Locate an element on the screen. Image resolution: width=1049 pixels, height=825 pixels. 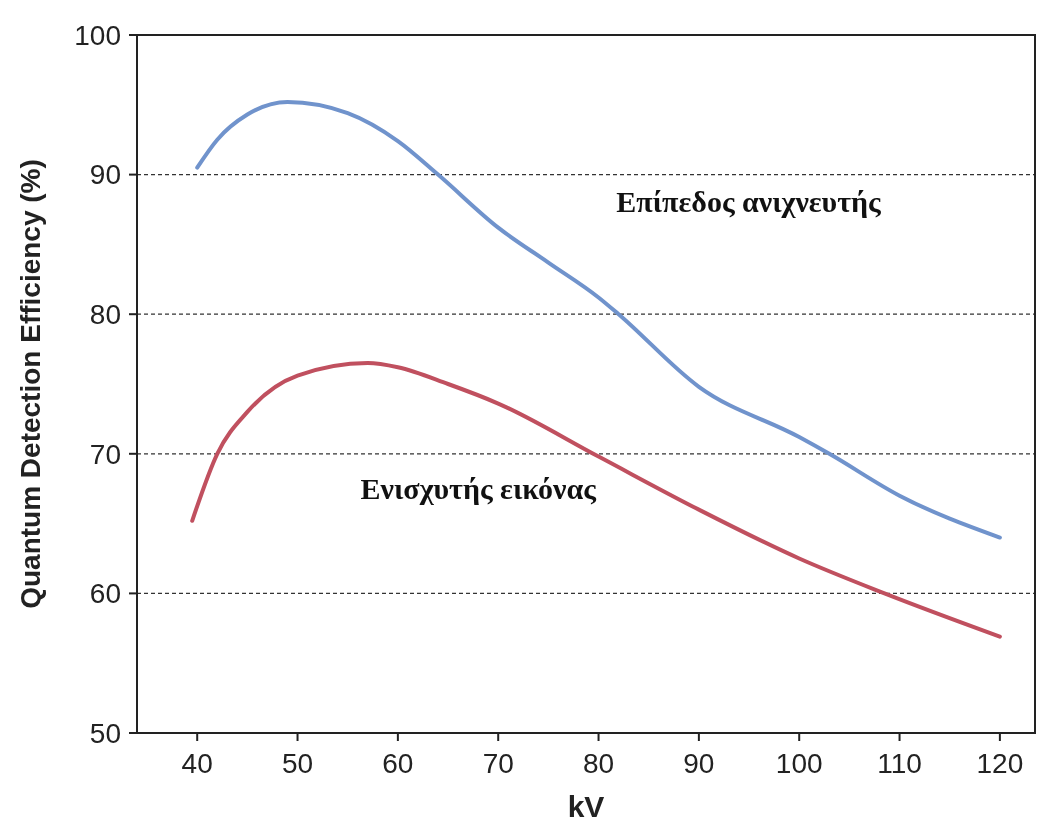
y-tick-label: 90 is located at coordinates (105, 175).